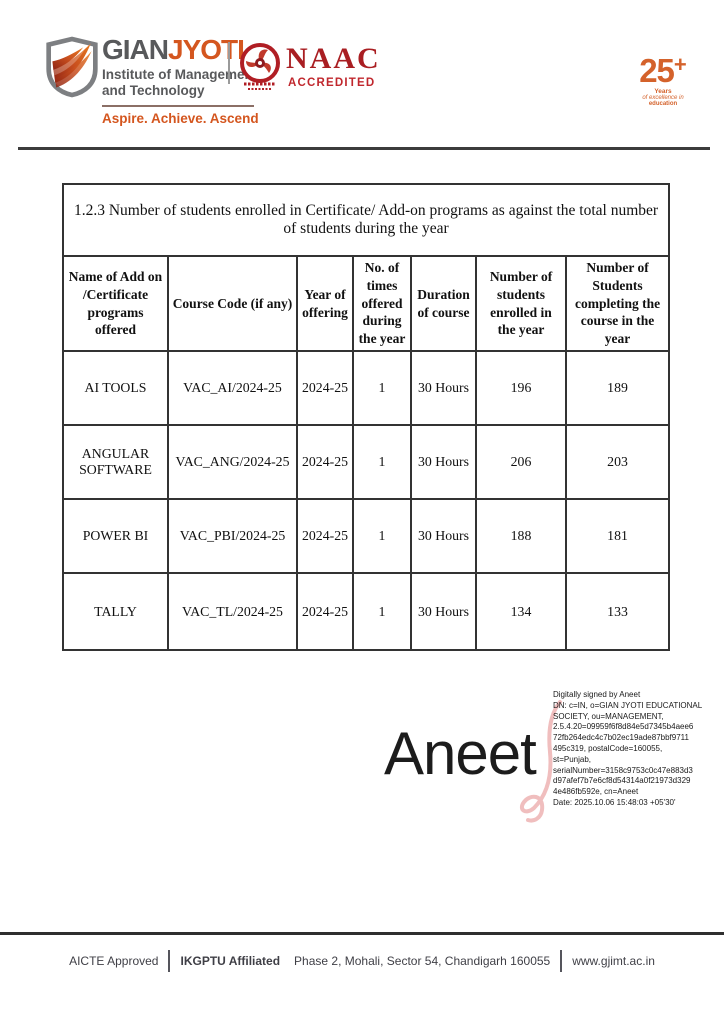  Describe the element at coordinates (333, 58) in the screenshot. I see `naac-title: NAAC` at that location.